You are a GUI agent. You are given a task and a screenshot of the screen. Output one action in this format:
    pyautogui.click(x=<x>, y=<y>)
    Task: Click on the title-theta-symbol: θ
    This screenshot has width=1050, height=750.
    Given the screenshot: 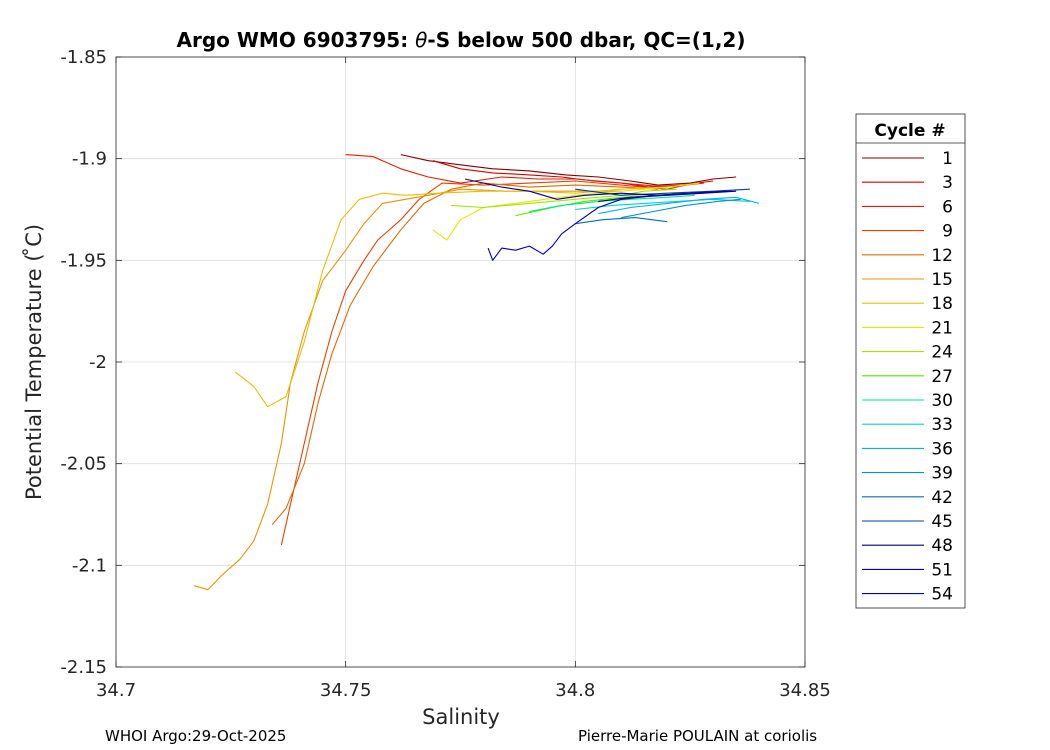 What is the action you would take?
    pyautogui.click(x=421, y=40)
    